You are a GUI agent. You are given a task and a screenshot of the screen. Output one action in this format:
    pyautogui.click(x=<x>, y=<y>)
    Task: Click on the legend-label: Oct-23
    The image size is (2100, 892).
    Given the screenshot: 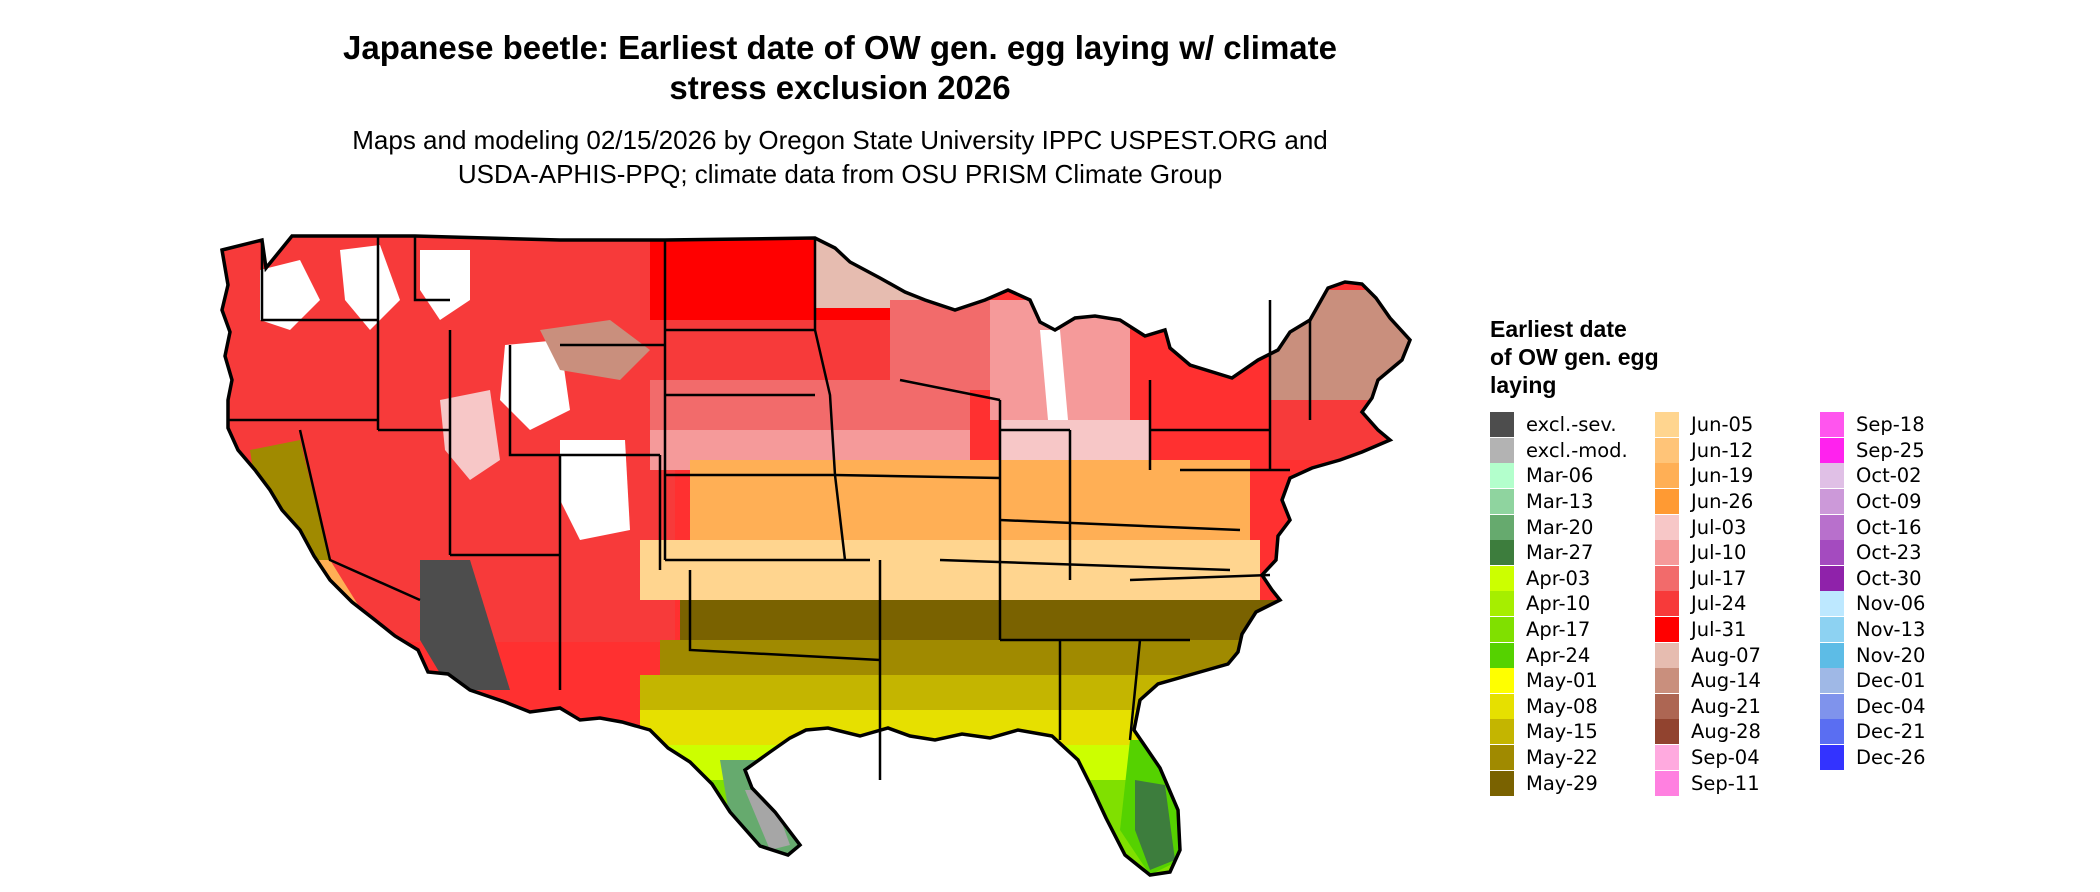 What is the action you would take?
    pyautogui.click(x=1889, y=553)
    